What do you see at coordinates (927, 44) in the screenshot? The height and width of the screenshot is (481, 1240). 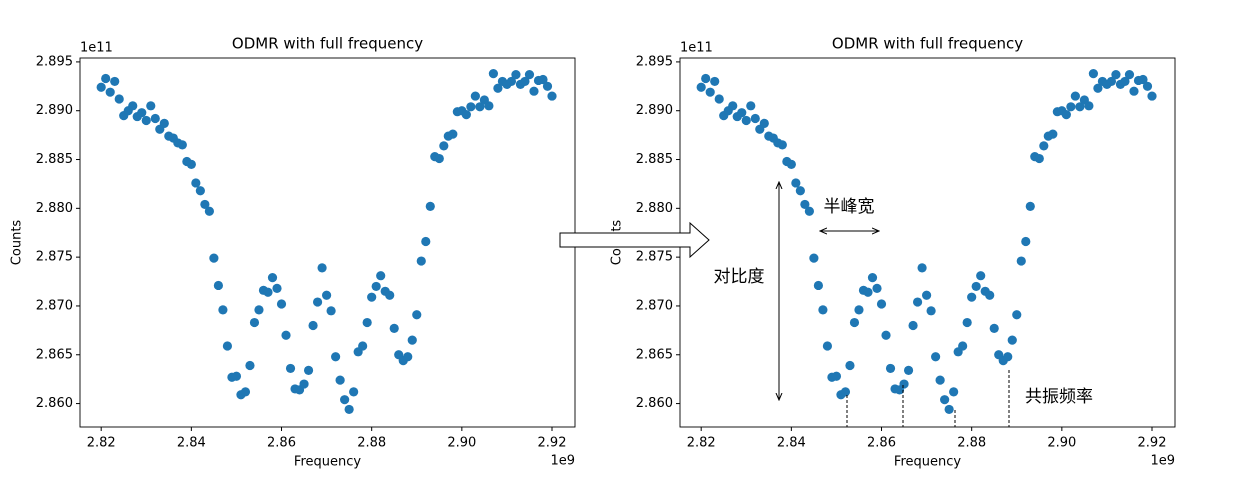 I see `chart-title: ODMR with full frequency` at bounding box center [927, 44].